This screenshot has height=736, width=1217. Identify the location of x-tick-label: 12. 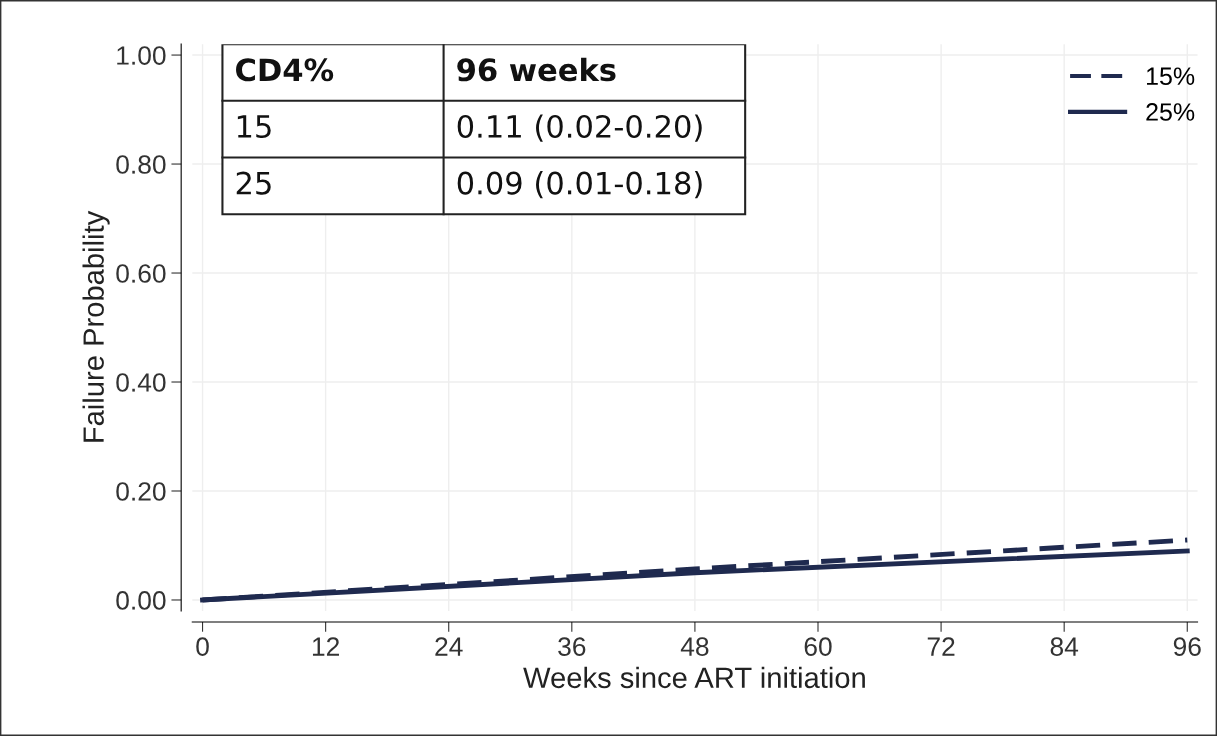
(325, 646).